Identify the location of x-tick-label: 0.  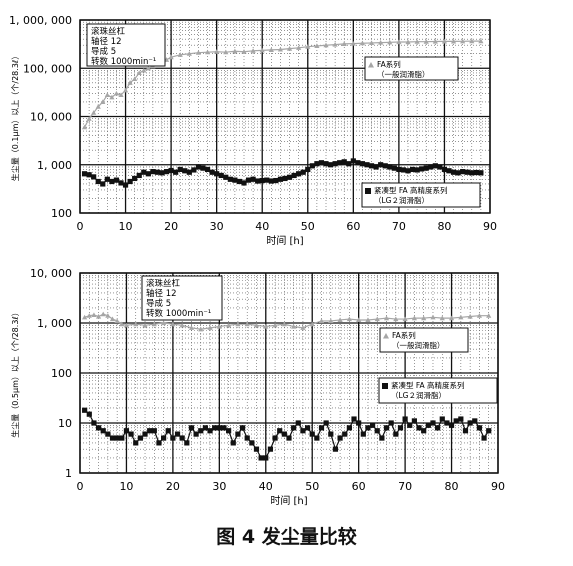
(80, 486).